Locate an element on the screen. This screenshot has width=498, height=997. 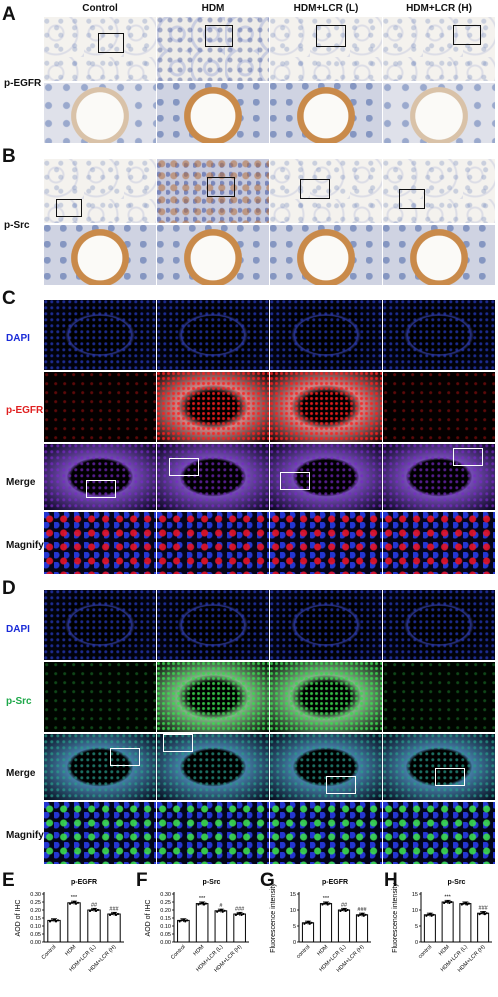
row-label-b-p-src: p-Src is located at coordinates (17, 225).